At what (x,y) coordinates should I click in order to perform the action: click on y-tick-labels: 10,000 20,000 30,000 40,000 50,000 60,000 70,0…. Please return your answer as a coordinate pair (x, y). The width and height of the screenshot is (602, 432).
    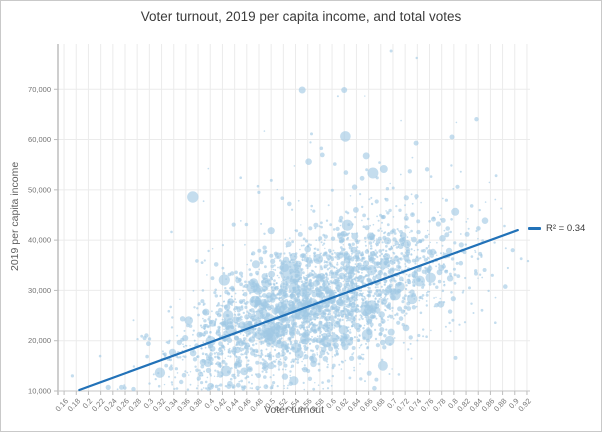
    Looking at the image, I should click on (39, 240).